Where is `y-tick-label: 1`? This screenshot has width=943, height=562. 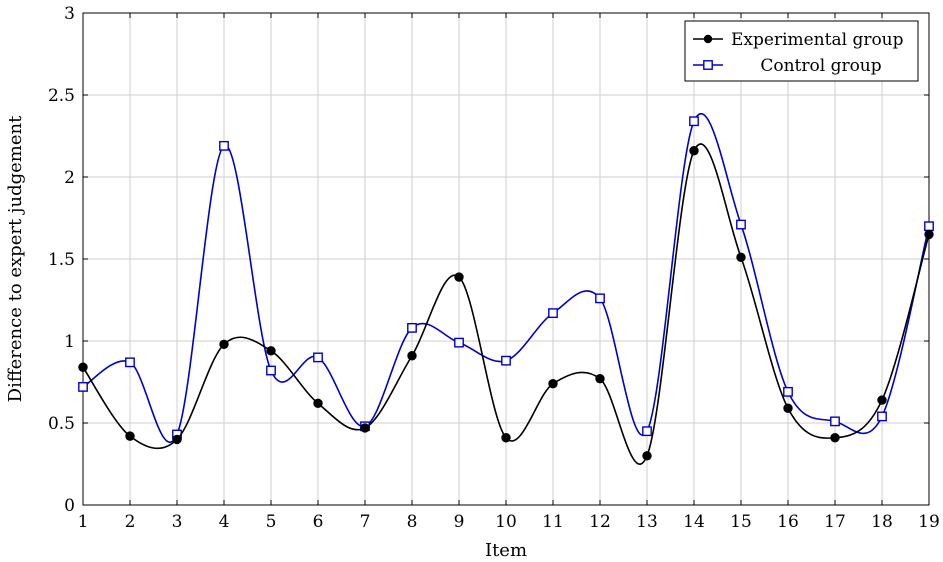 y-tick-label: 1 is located at coordinates (69, 342).